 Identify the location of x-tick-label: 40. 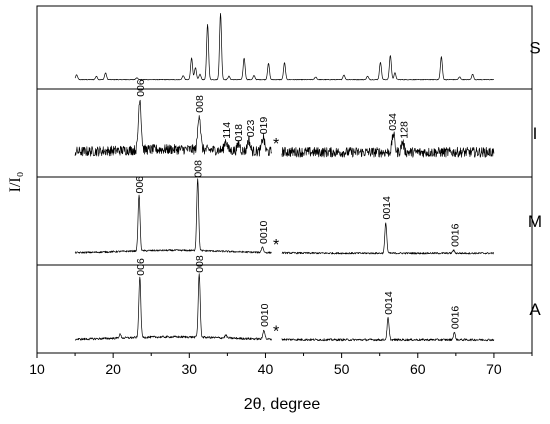
(266, 369).